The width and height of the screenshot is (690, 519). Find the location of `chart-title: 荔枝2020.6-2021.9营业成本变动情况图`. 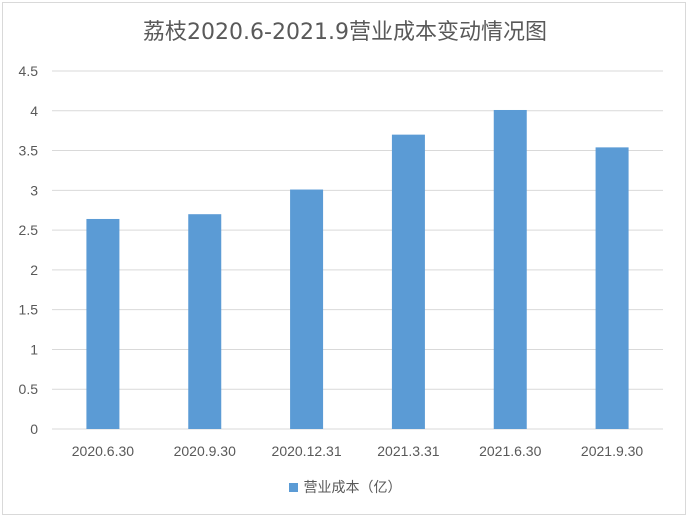

chart-title: 荔枝2020.6-2021.9营业成本变动情况图 is located at coordinates (345, 32).